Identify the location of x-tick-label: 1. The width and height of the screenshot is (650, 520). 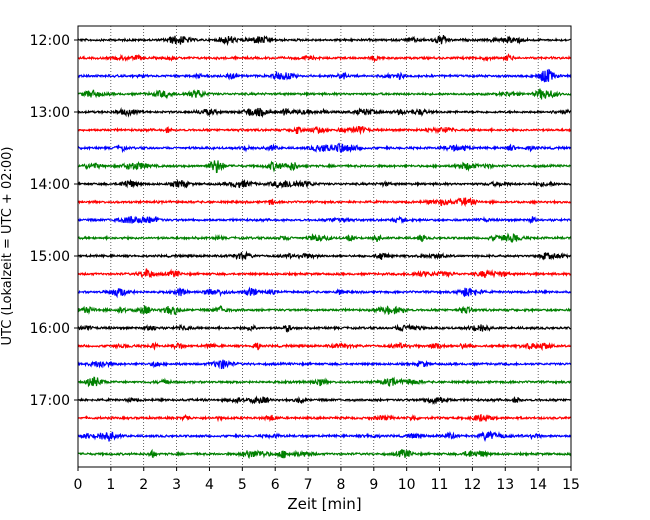
(110, 485).